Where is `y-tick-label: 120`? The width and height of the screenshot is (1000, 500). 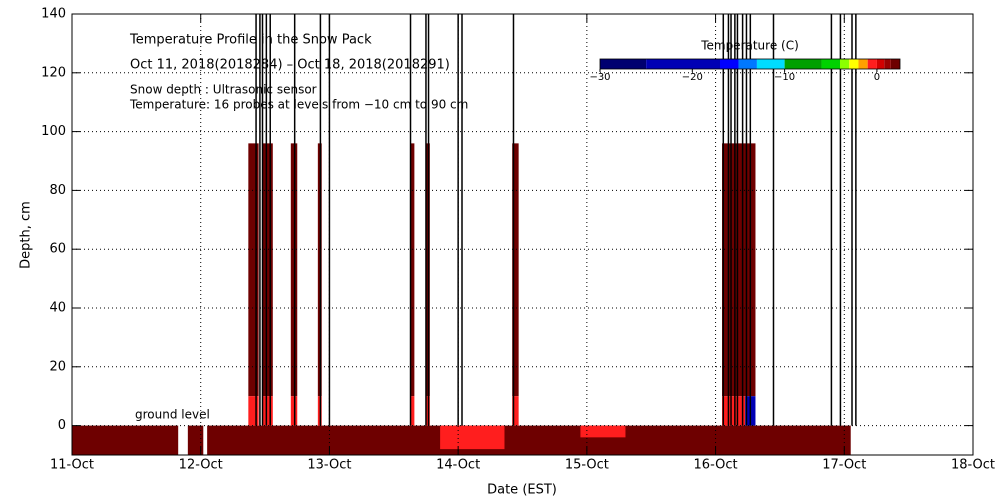 y-tick-label: 120 is located at coordinates (53, 72).